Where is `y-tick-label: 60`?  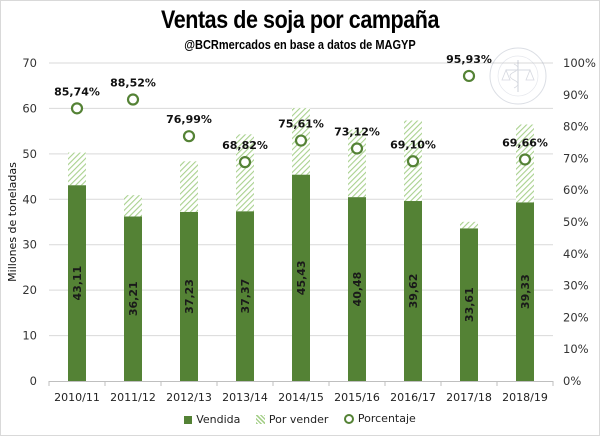
y-tick-label: 60 is located at coordinates (29, 108).